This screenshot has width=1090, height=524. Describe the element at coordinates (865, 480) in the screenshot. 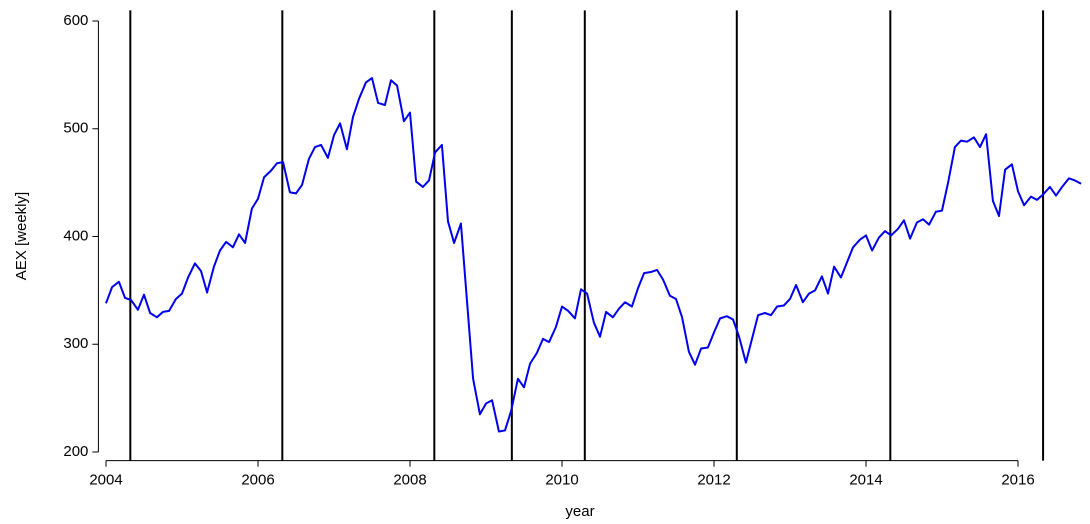

I see `x-tick-label: 2014` at that location.